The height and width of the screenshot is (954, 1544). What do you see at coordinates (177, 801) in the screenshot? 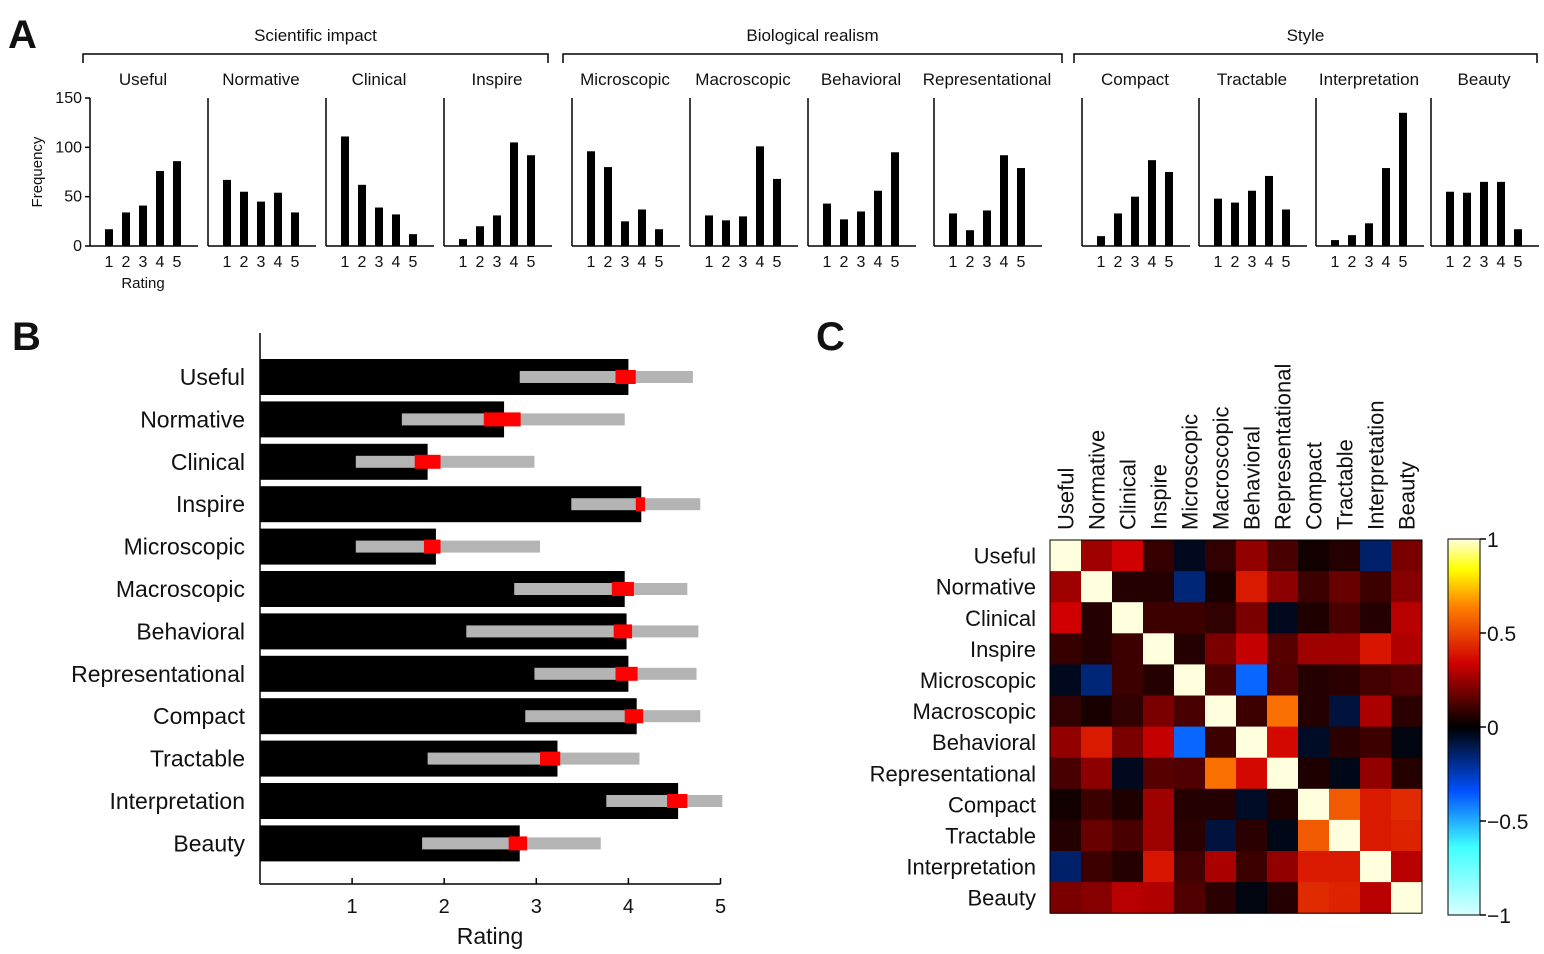
I see `row-label: Interpretation` at bounding box center [177, 801].